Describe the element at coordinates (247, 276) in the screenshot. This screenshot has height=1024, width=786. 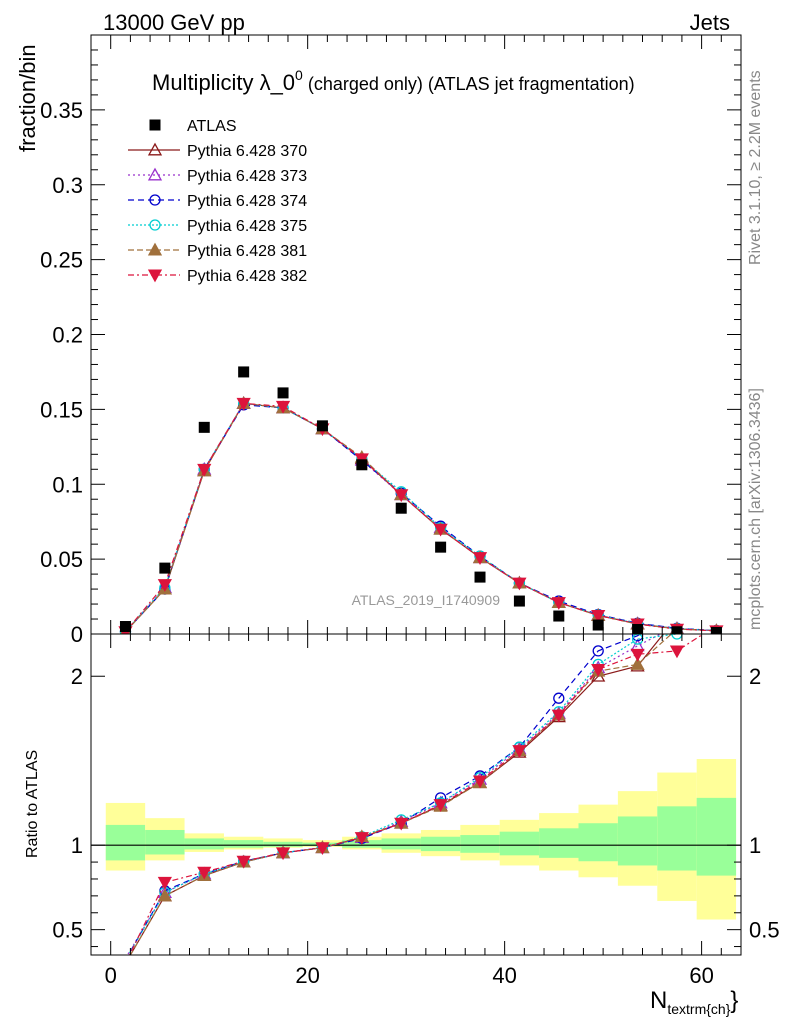
I see `legend-label-5: Pythia 6.428 382` at that location.